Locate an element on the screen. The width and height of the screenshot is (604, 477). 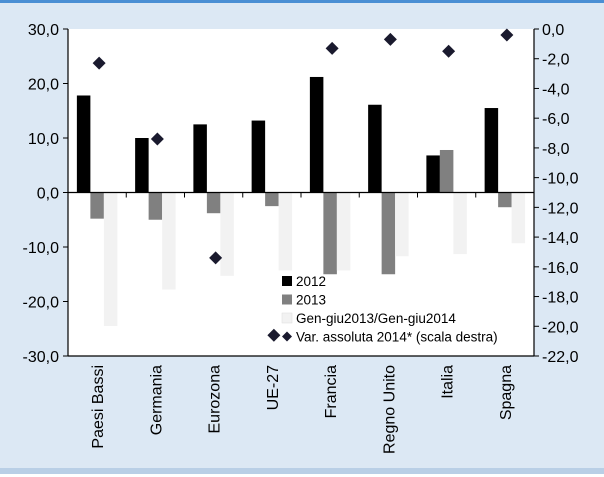
x-category-label: Regno Unito is located at coordinates (389, 409).